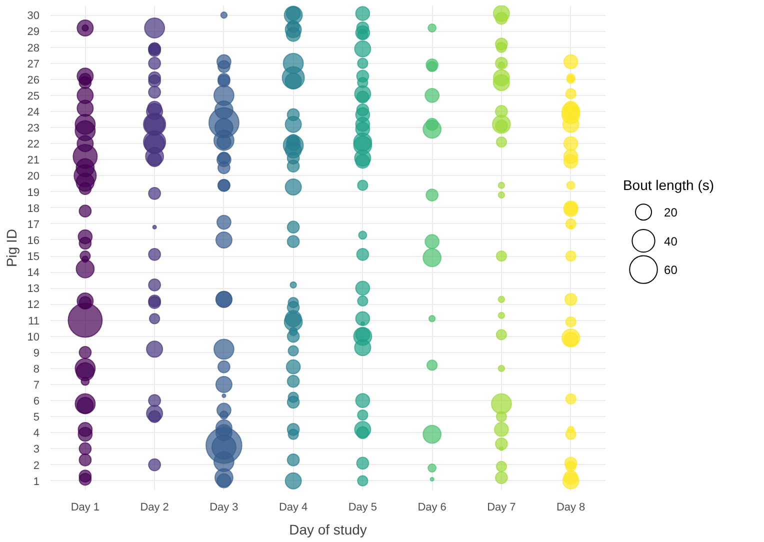  I want to click on y-tick-label: 18, so click(33, 208).